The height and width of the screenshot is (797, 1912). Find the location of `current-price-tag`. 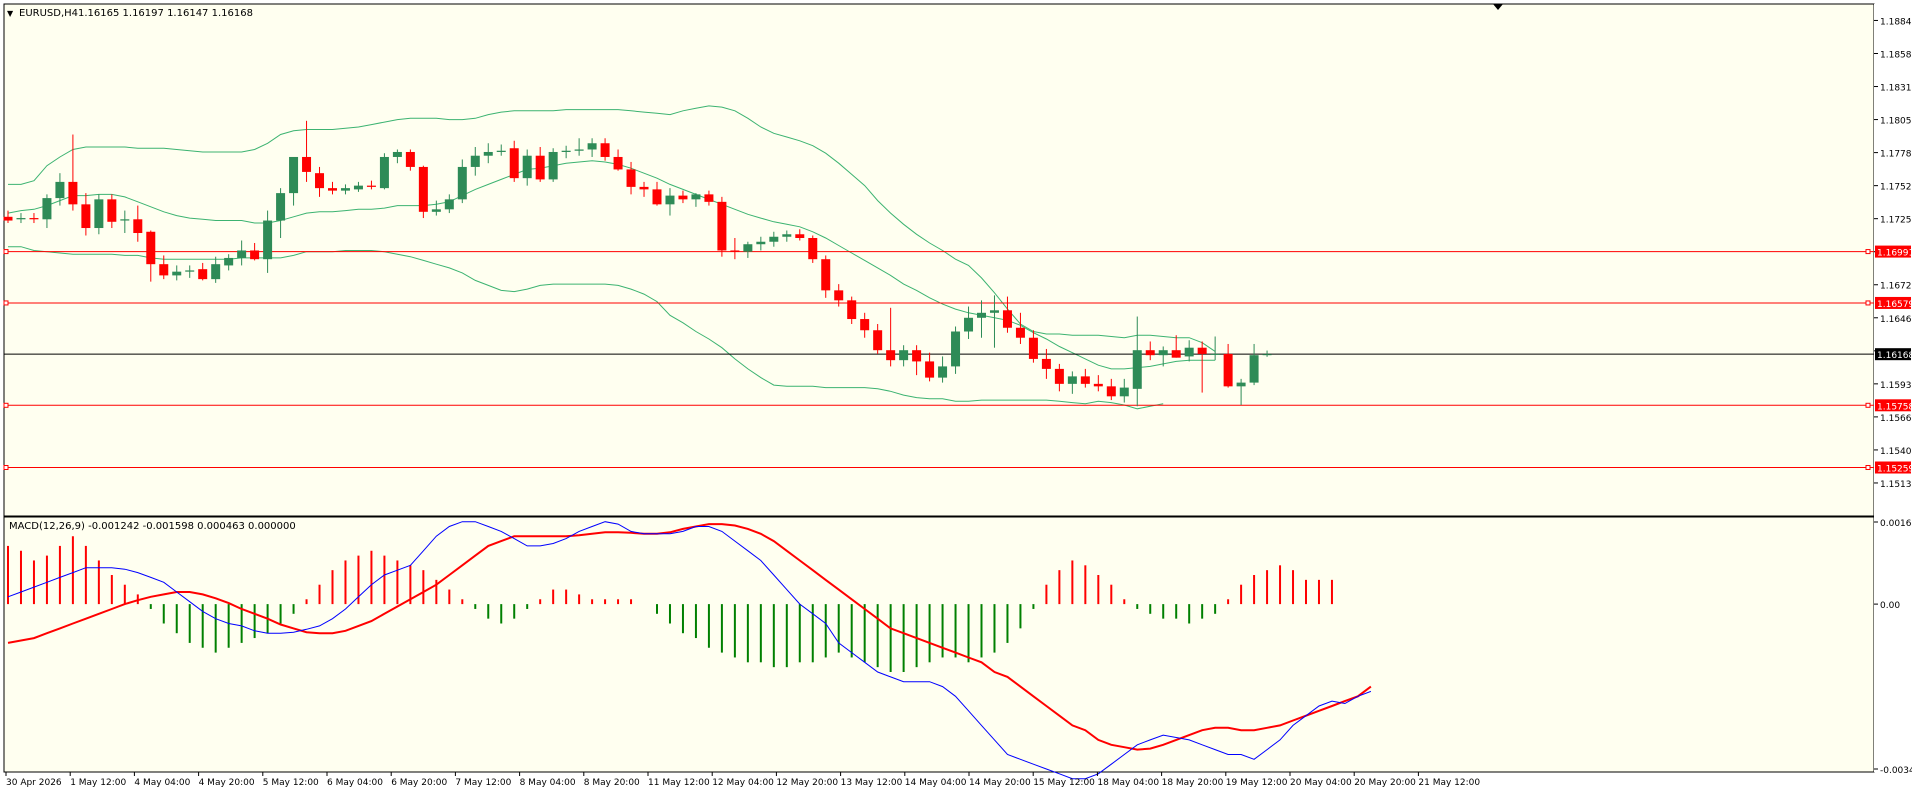

current-price-tag is located at coordinates (1893, 354).